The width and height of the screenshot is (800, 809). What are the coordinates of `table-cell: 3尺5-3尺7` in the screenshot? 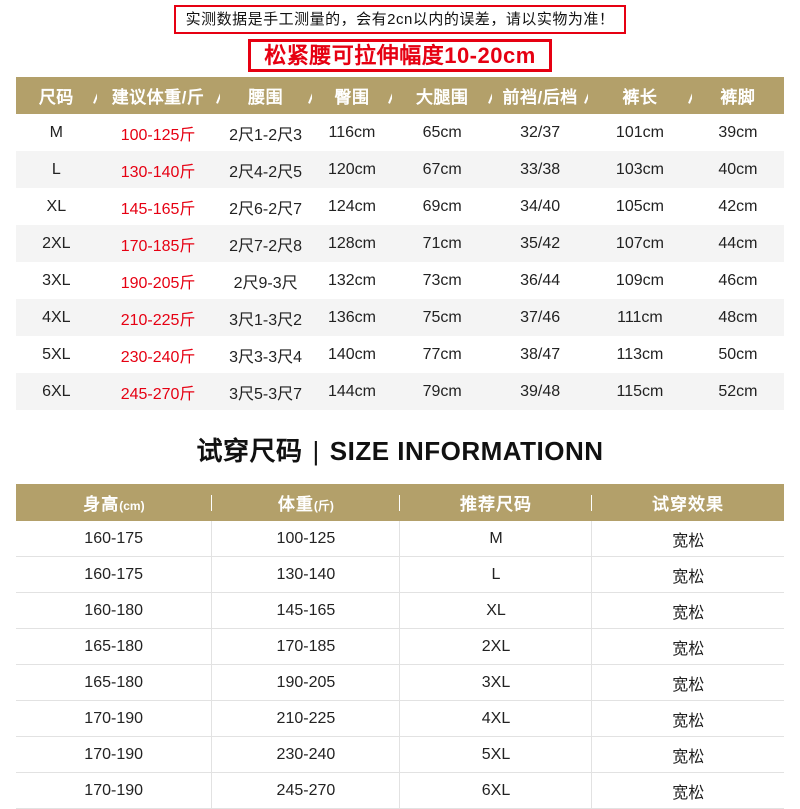 It's located at (266, 394).